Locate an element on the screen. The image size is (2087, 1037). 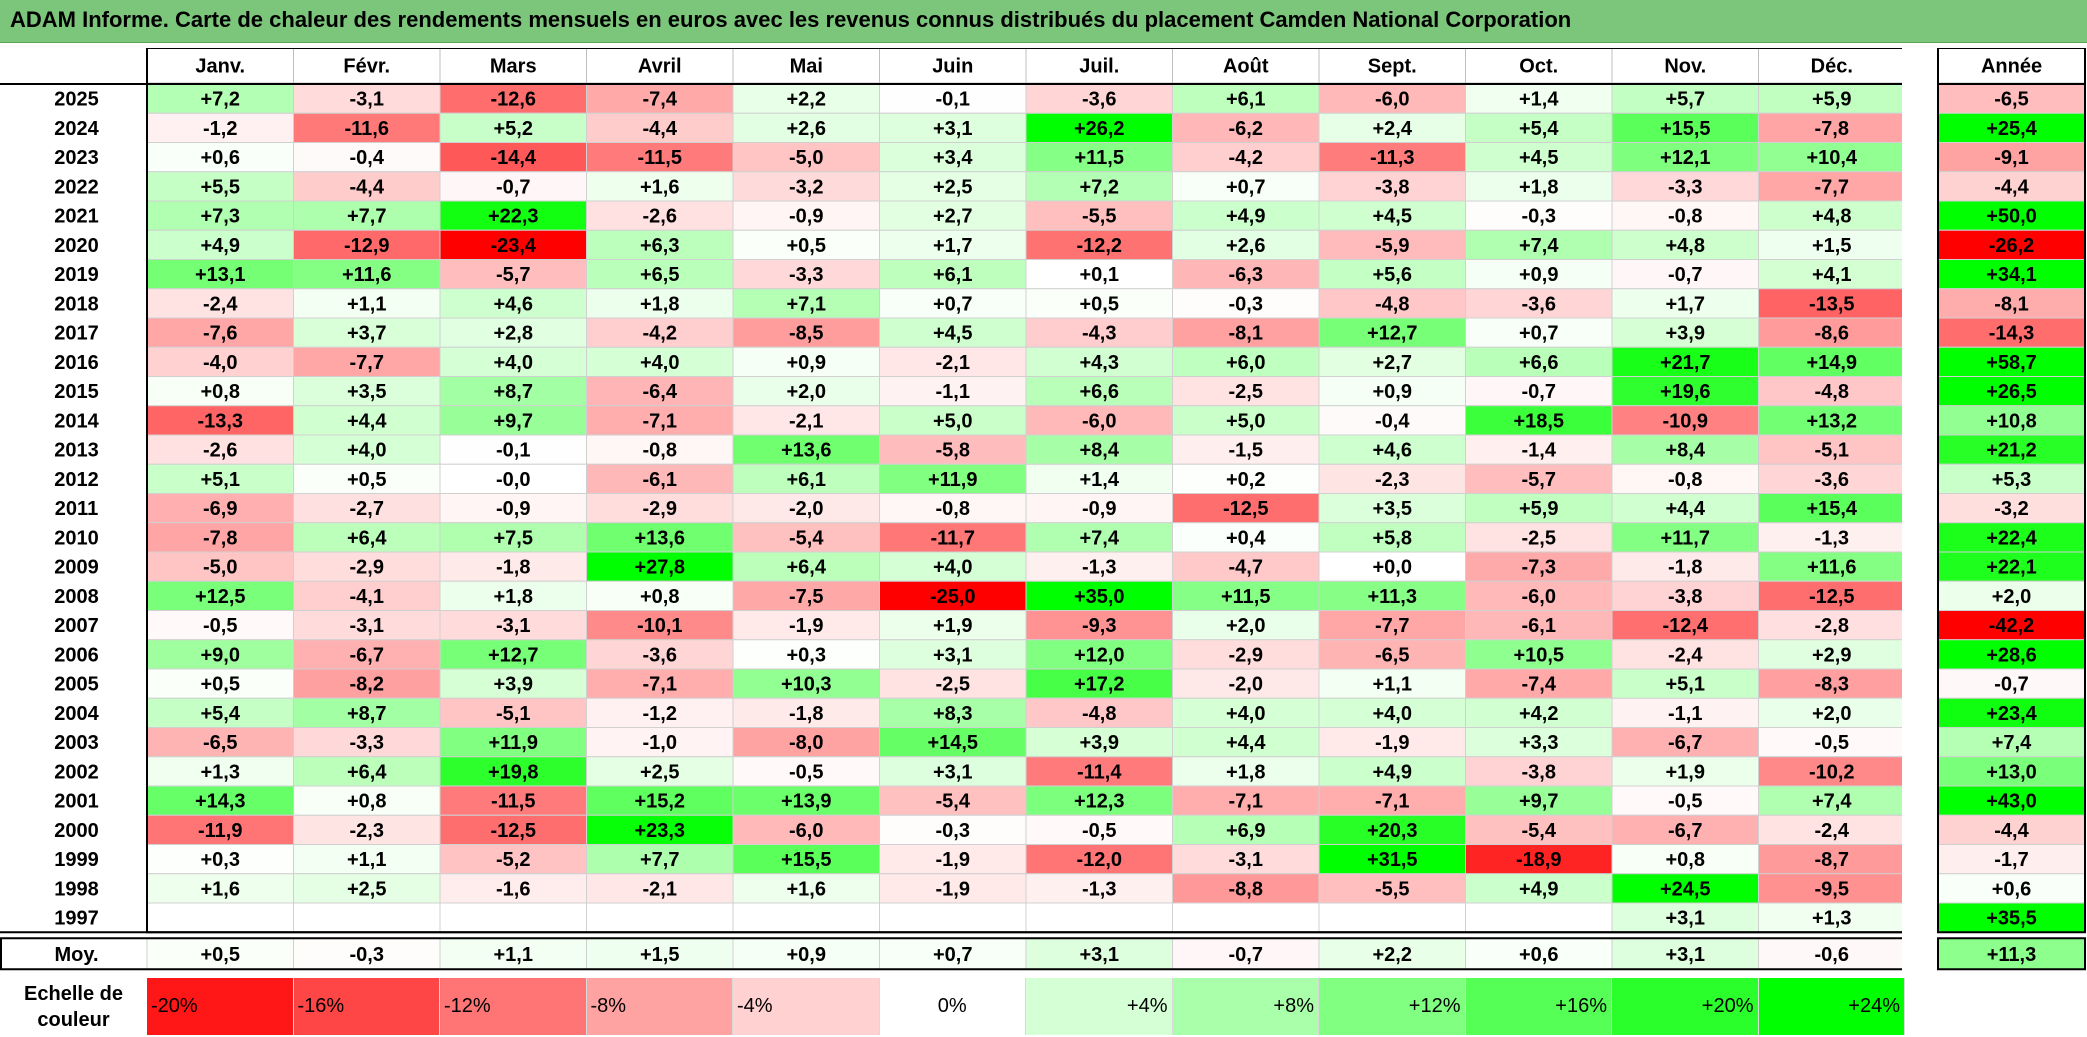
heatmap-cell-value: +11,3 is located at coordinates (1392, 597).